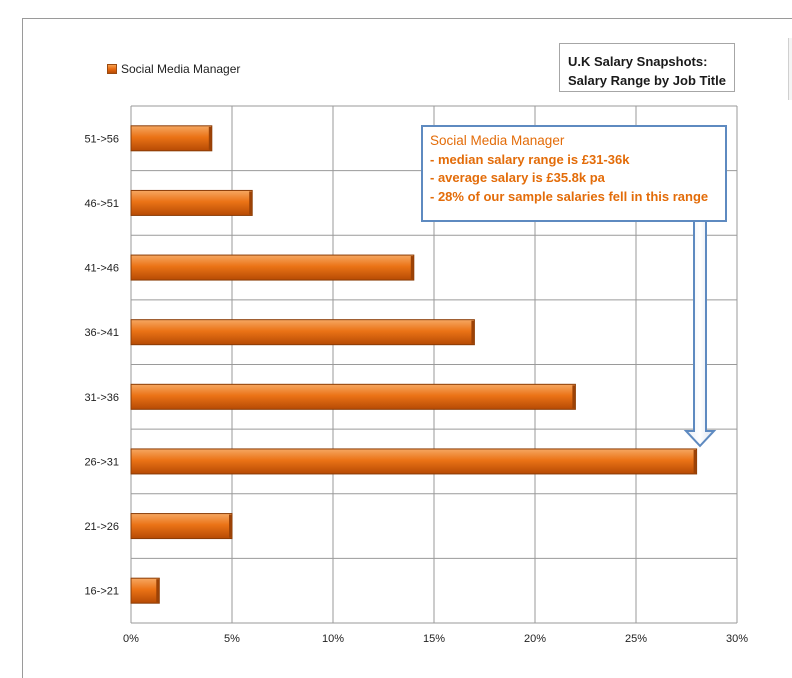  I want to click on legend-swatch, so click(112, 69).